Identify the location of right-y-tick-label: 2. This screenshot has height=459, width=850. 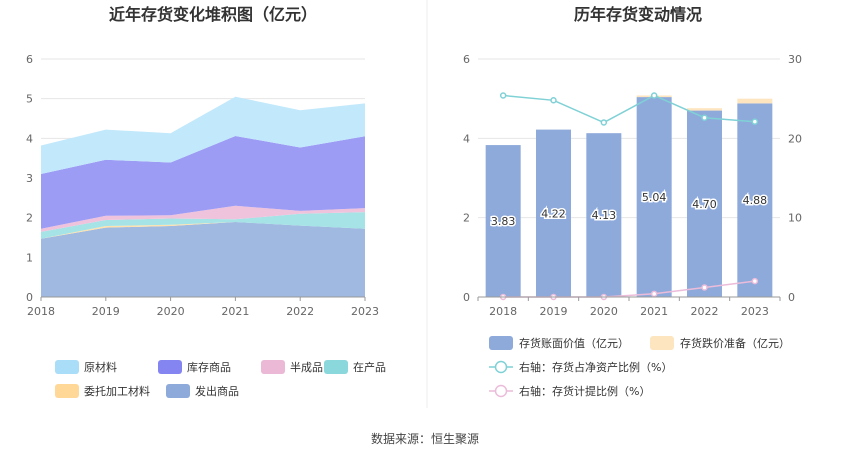
(466, 218).